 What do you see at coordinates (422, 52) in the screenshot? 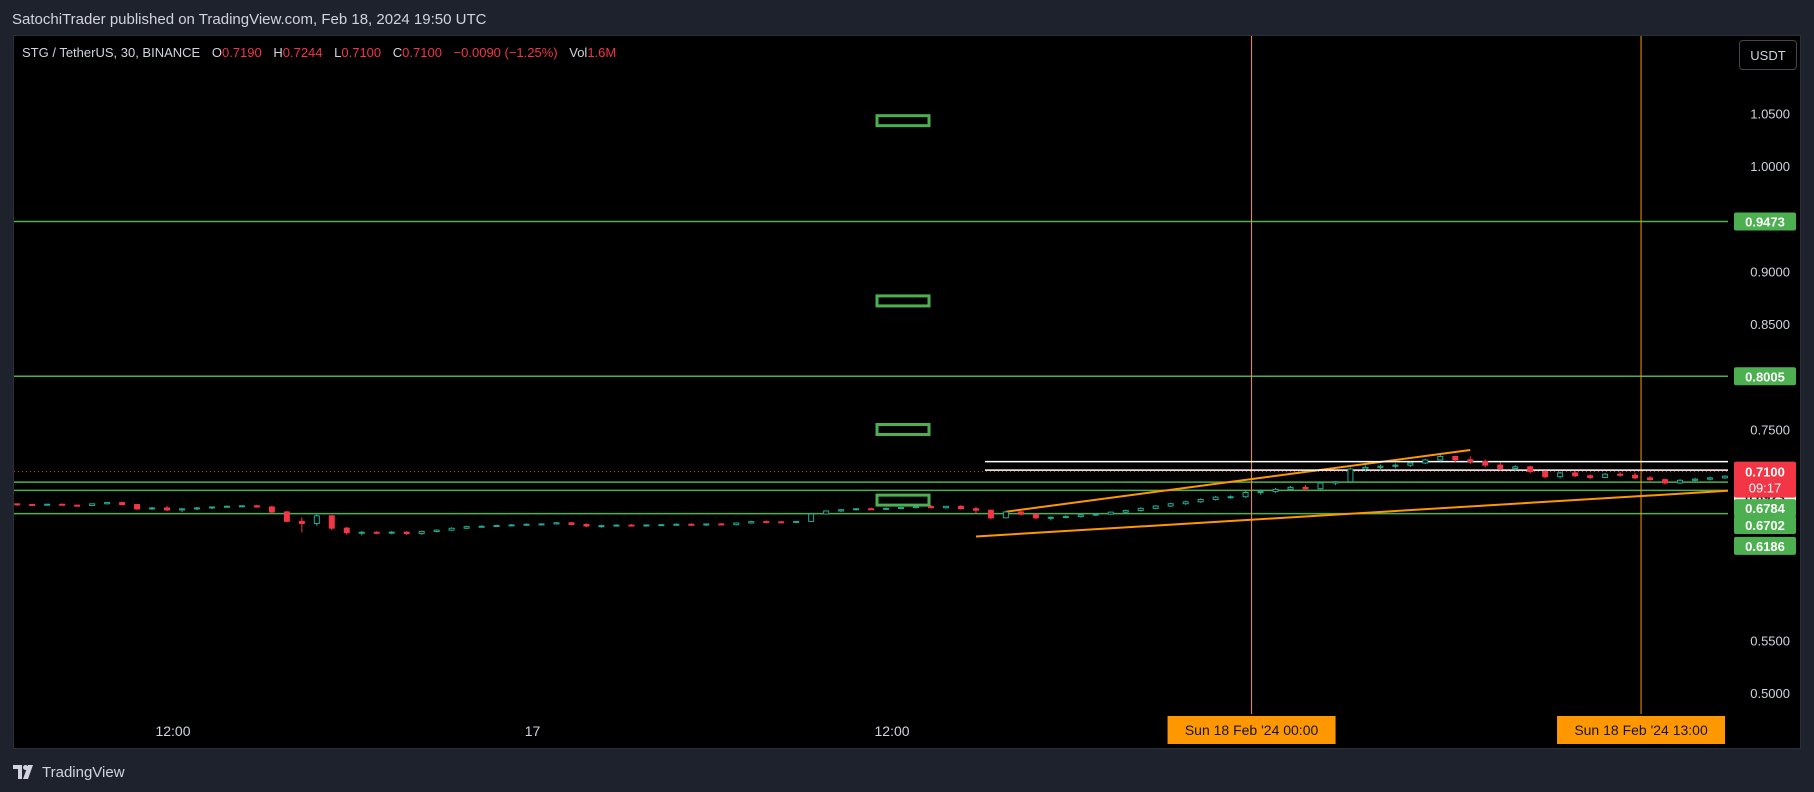
I see `close-value: 0.7100` at bounding box center [422, 52].